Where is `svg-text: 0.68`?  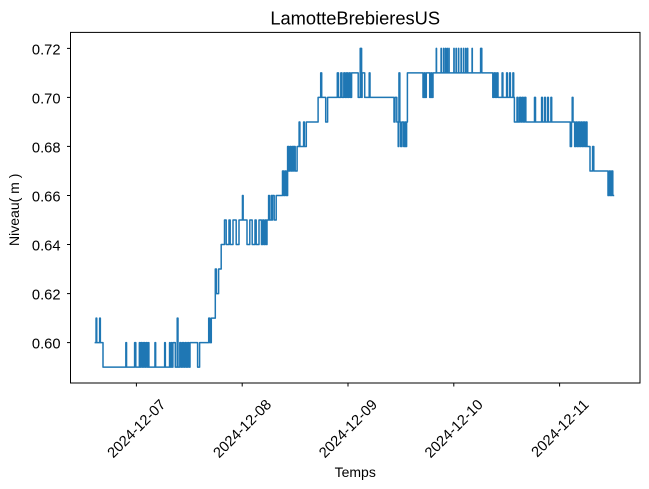 svg-text: 0.68 is located at coordinates (46, 148).